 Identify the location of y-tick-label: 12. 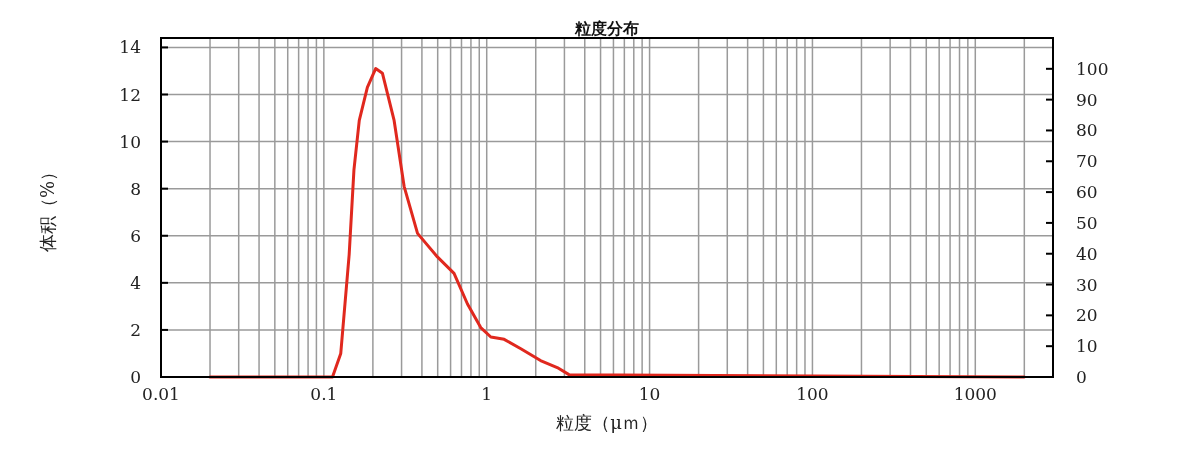
(130, 94).